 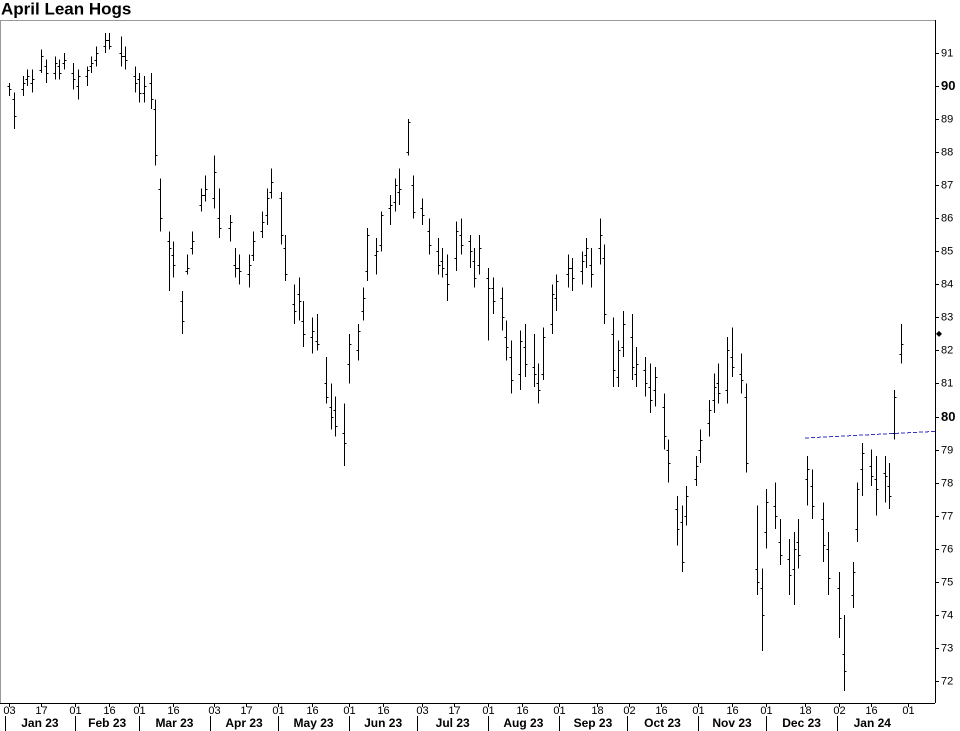 I want to click on y-tick-label: 76, so click(x=947, y=549).